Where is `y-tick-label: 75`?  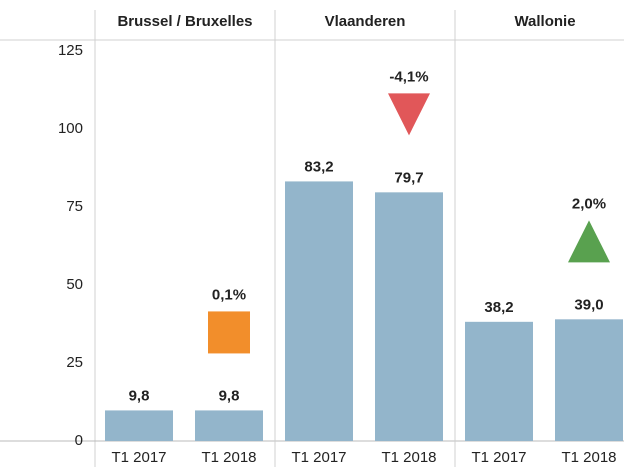 y-tick-label: 75 is located at coordinates (74, 206).